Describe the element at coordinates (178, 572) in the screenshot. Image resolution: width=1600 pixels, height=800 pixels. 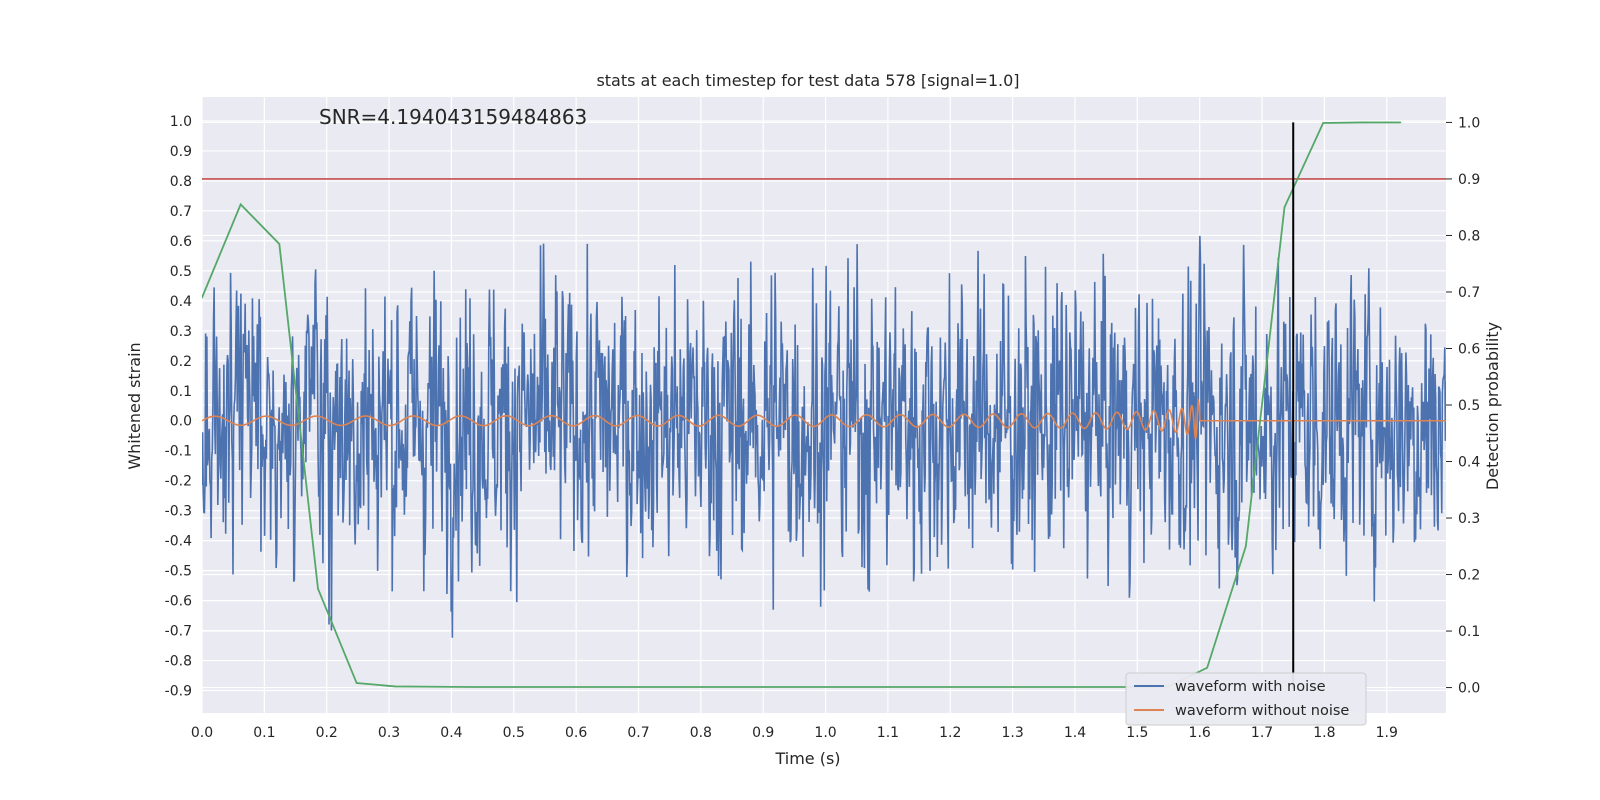
I see `y-left-tick-label: -0.5` at that location.